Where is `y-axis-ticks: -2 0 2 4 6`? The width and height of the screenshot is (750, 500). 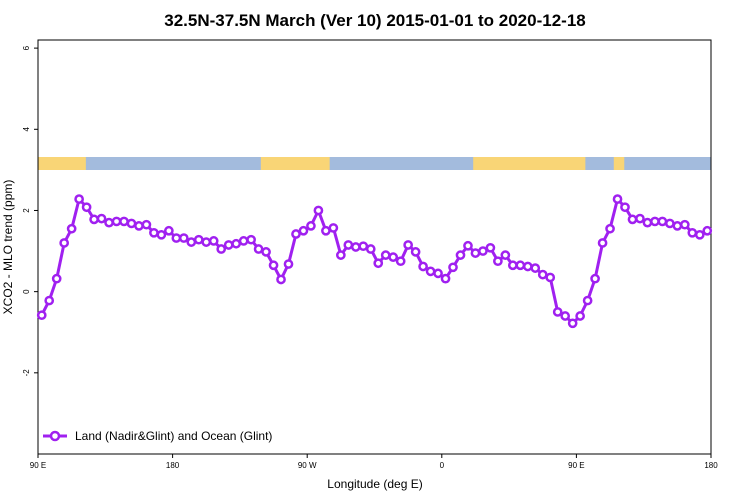
y-axis-ticks: -2 0 2 4 6 is located at coordinates (30, 210).